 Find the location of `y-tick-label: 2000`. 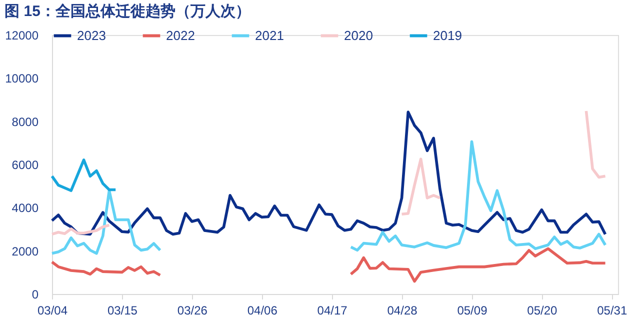

y-tick-label: 2000 is located at coordinates (25, 251).